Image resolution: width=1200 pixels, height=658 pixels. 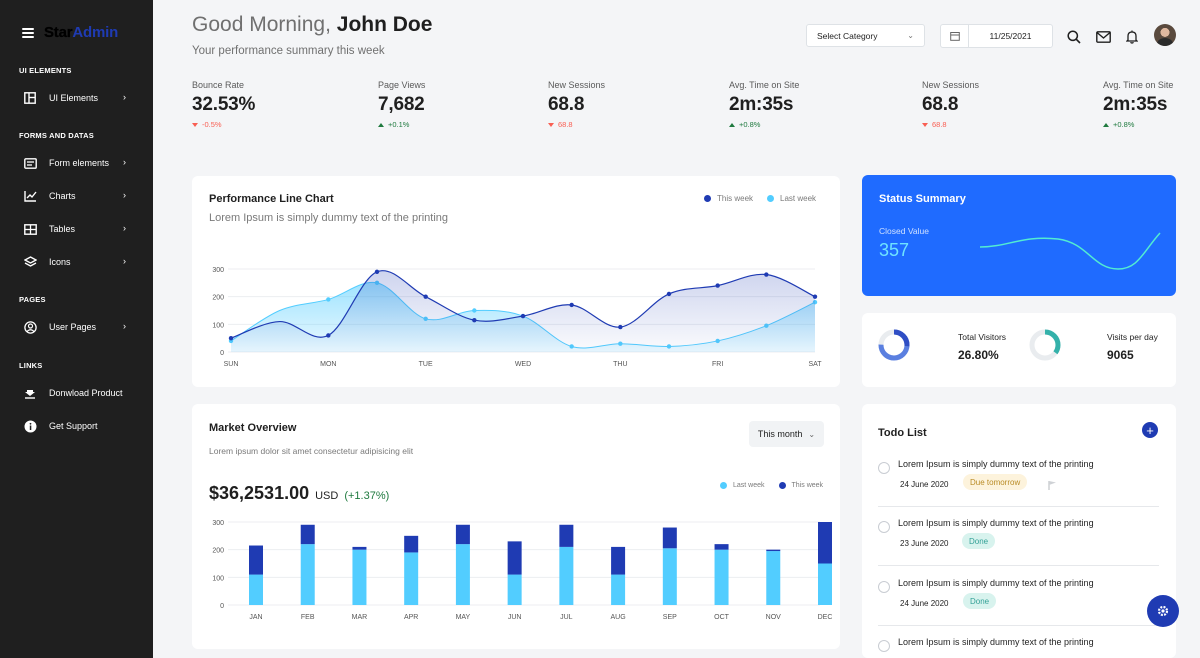 I want to click on period-dropdown: This month ⌄, so click(x=786, y=434).